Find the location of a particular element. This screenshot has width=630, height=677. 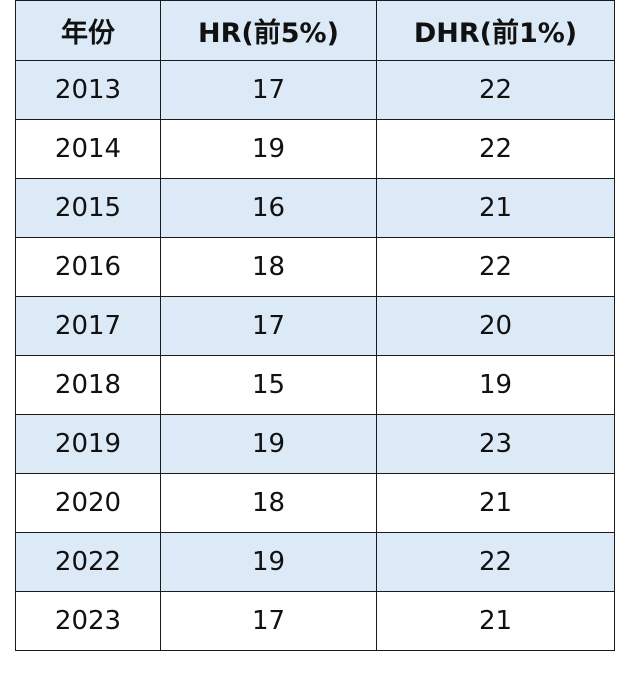

cell-year: 2015 is located at coordinates (88, 208).